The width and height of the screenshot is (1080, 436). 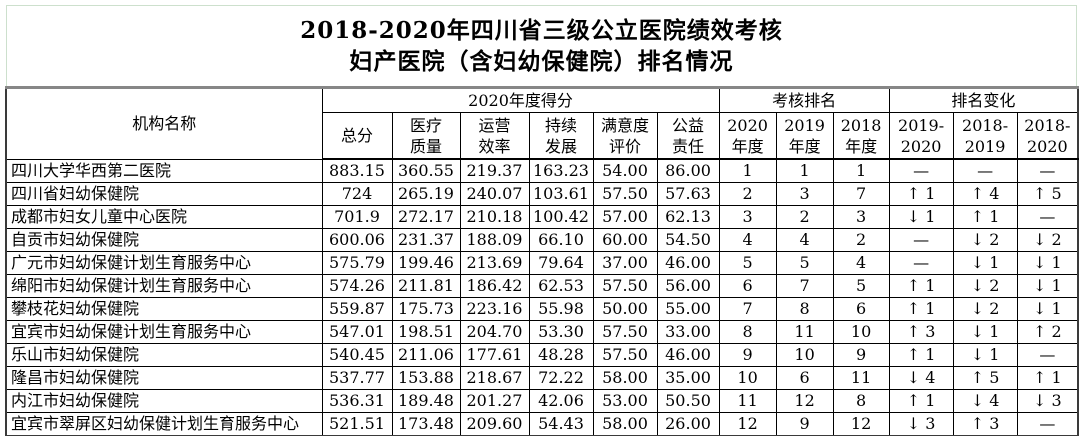 I want to click on org-name-cell: 绵阳市妇幼保健计划生育服务中心, so click(x=164, y=286).